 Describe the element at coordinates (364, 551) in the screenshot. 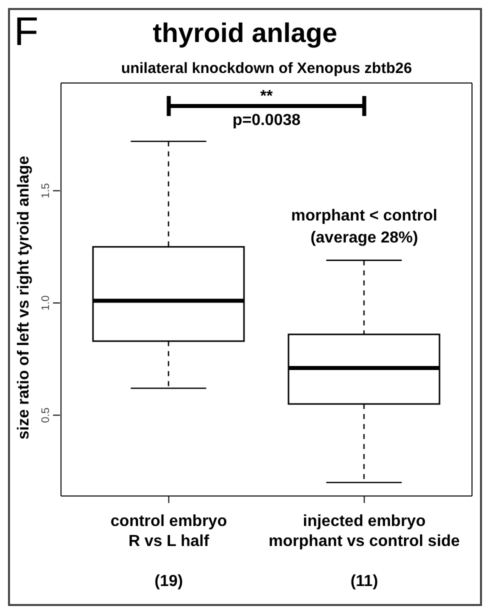

I see `category-label: injected embryo morphant vs control side (11)` at that location.